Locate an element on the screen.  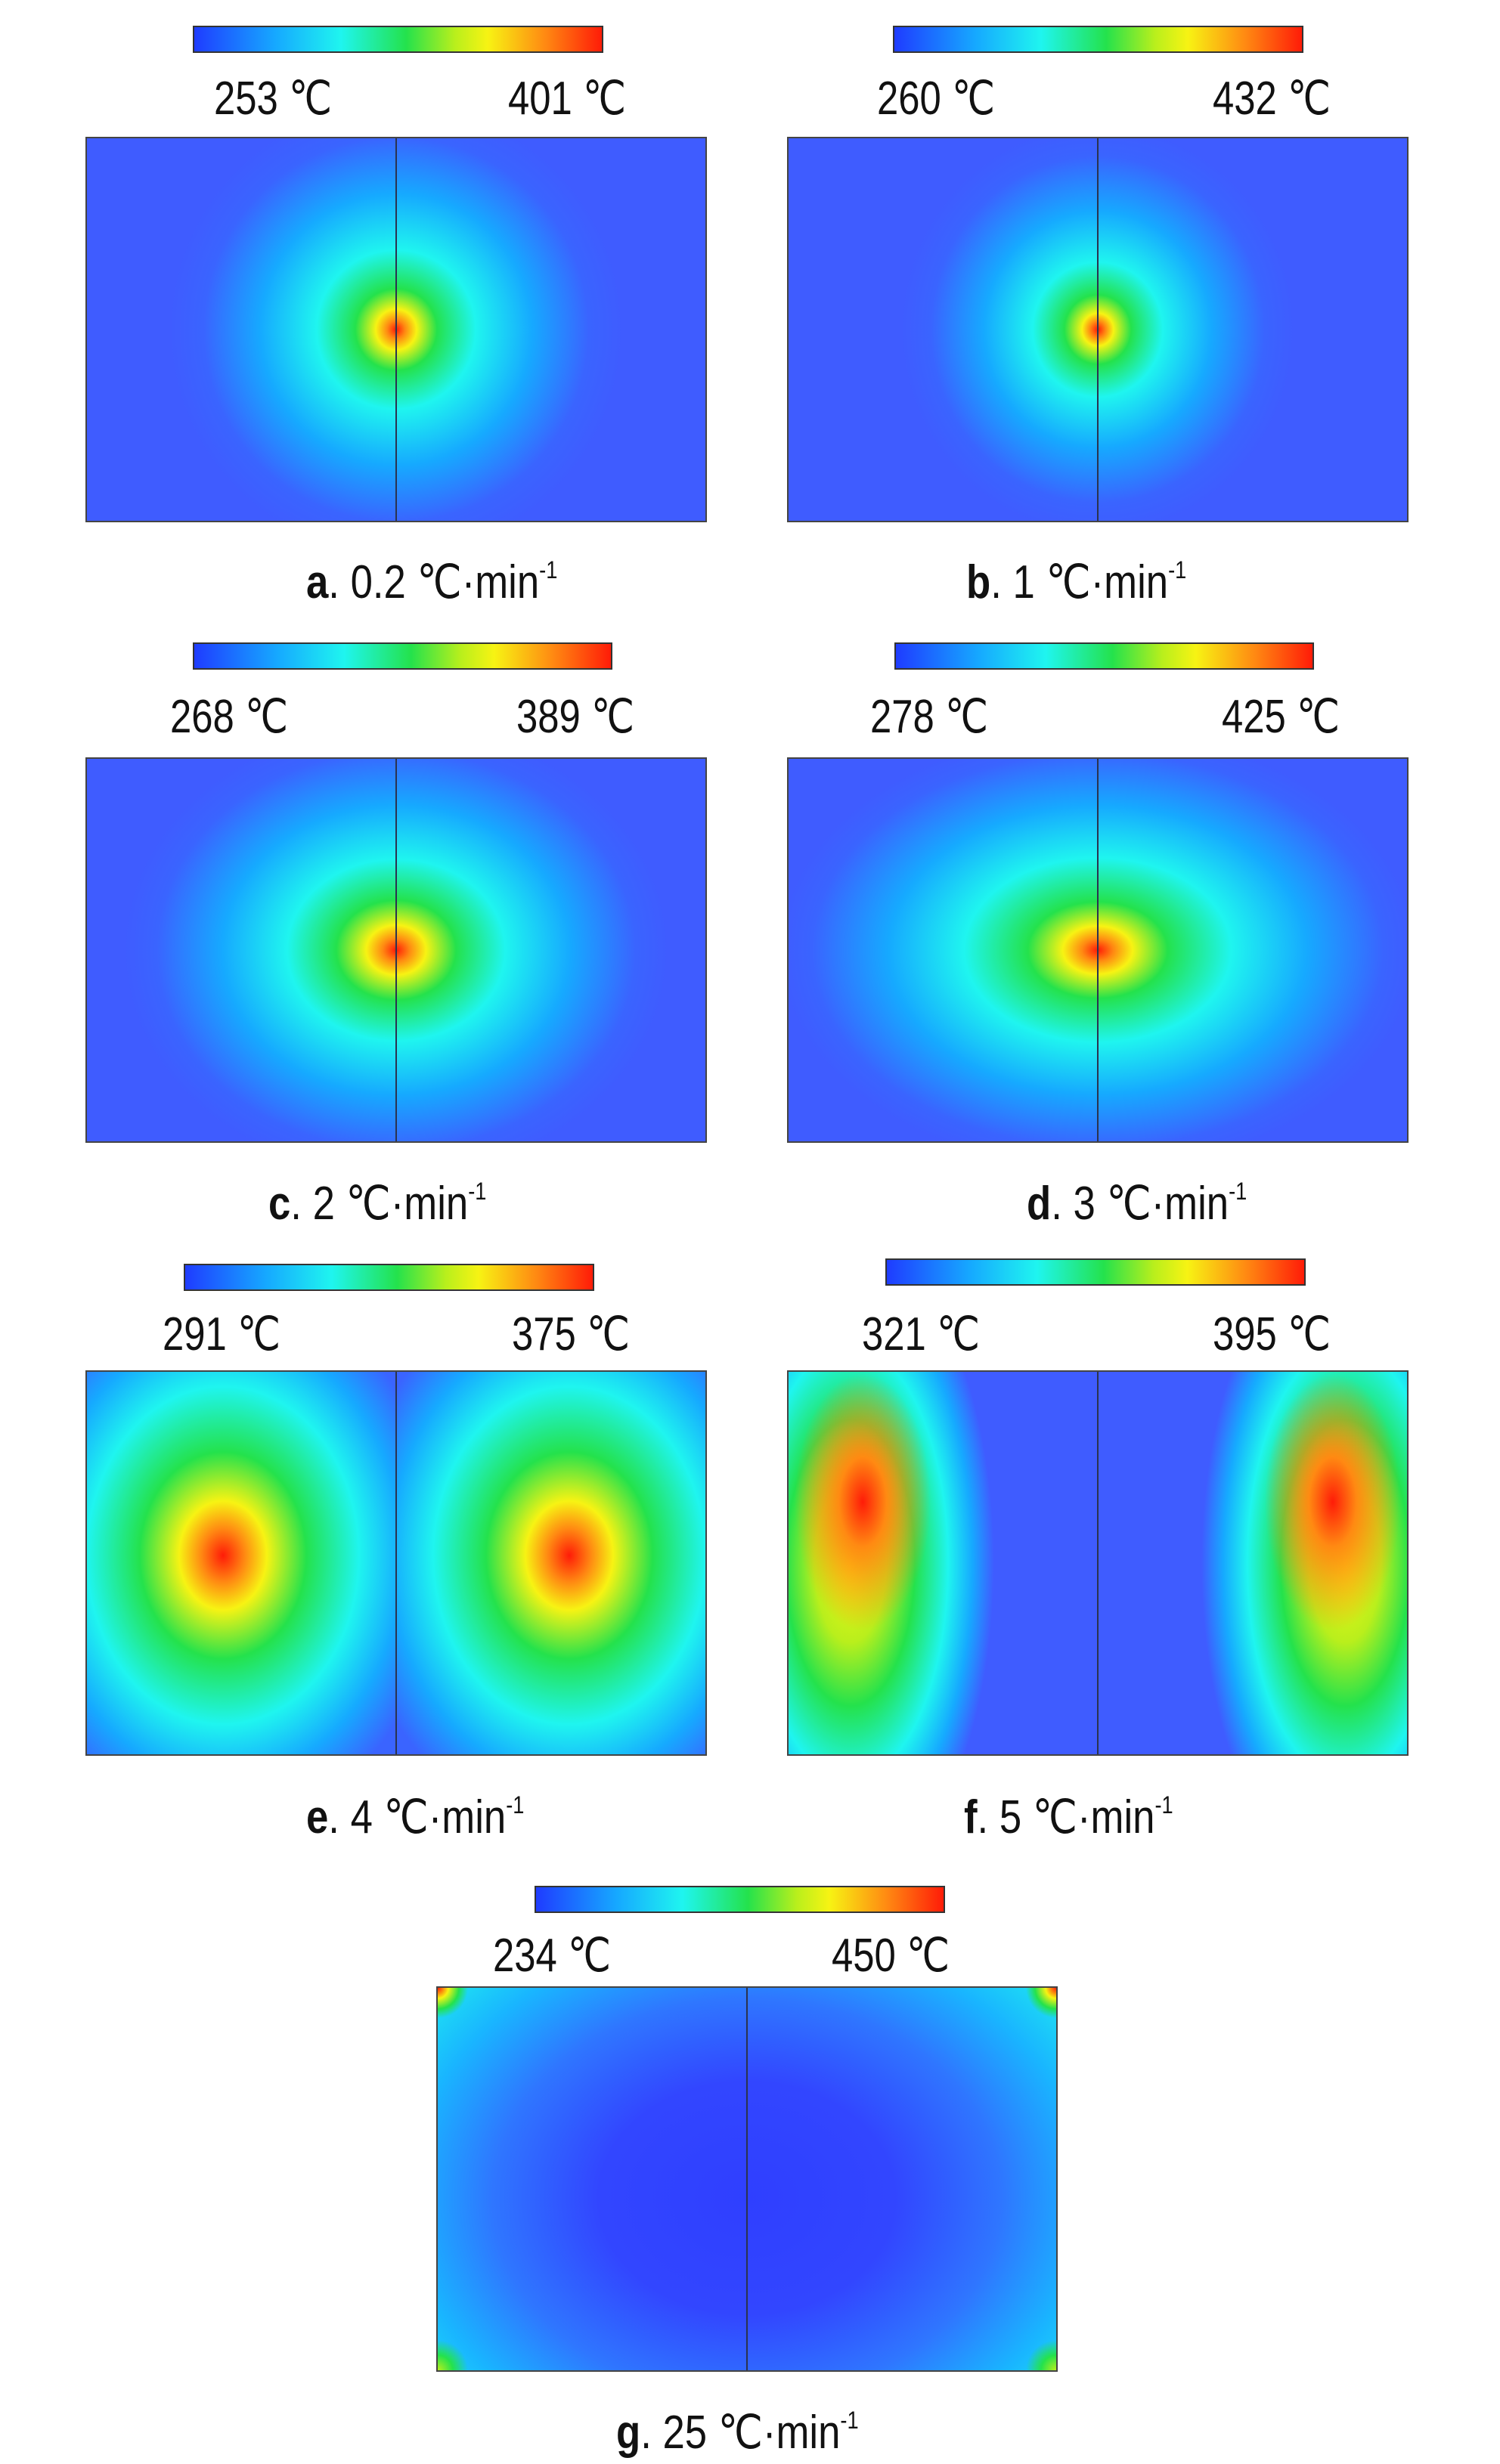
caption-c-unit: ℃·min is located at coordinates (408, 1204).